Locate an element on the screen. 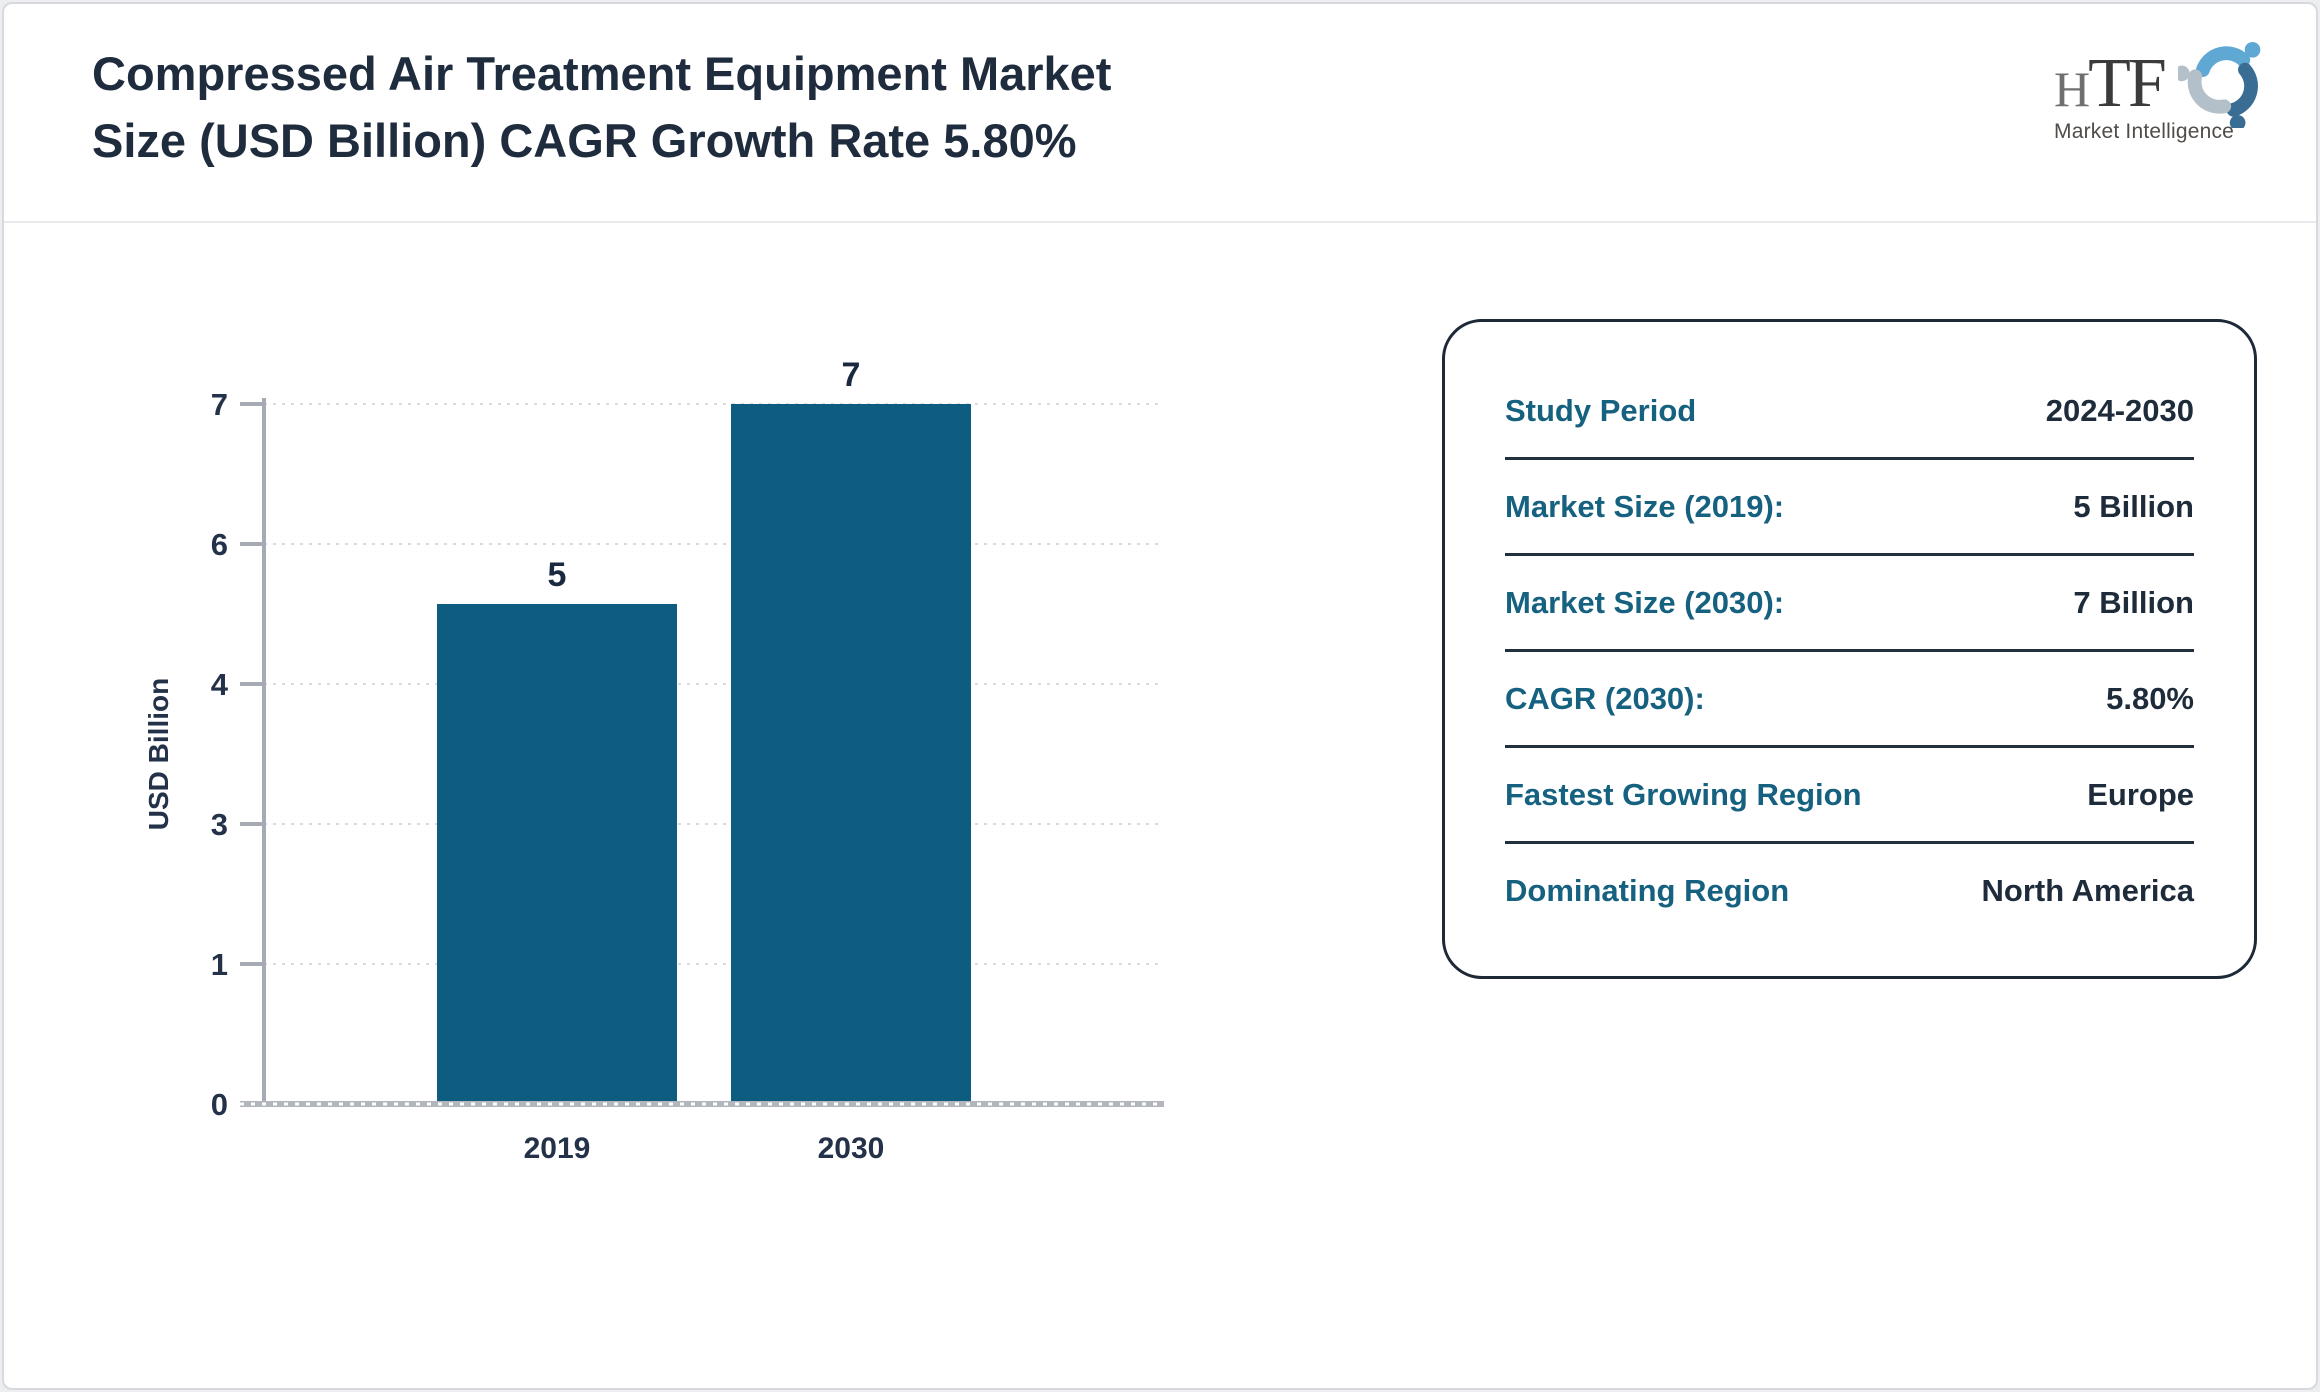 This screenshot has height=1392, width=2320. row-label: Market Size (2019): is located at coordinates (1645, 506).